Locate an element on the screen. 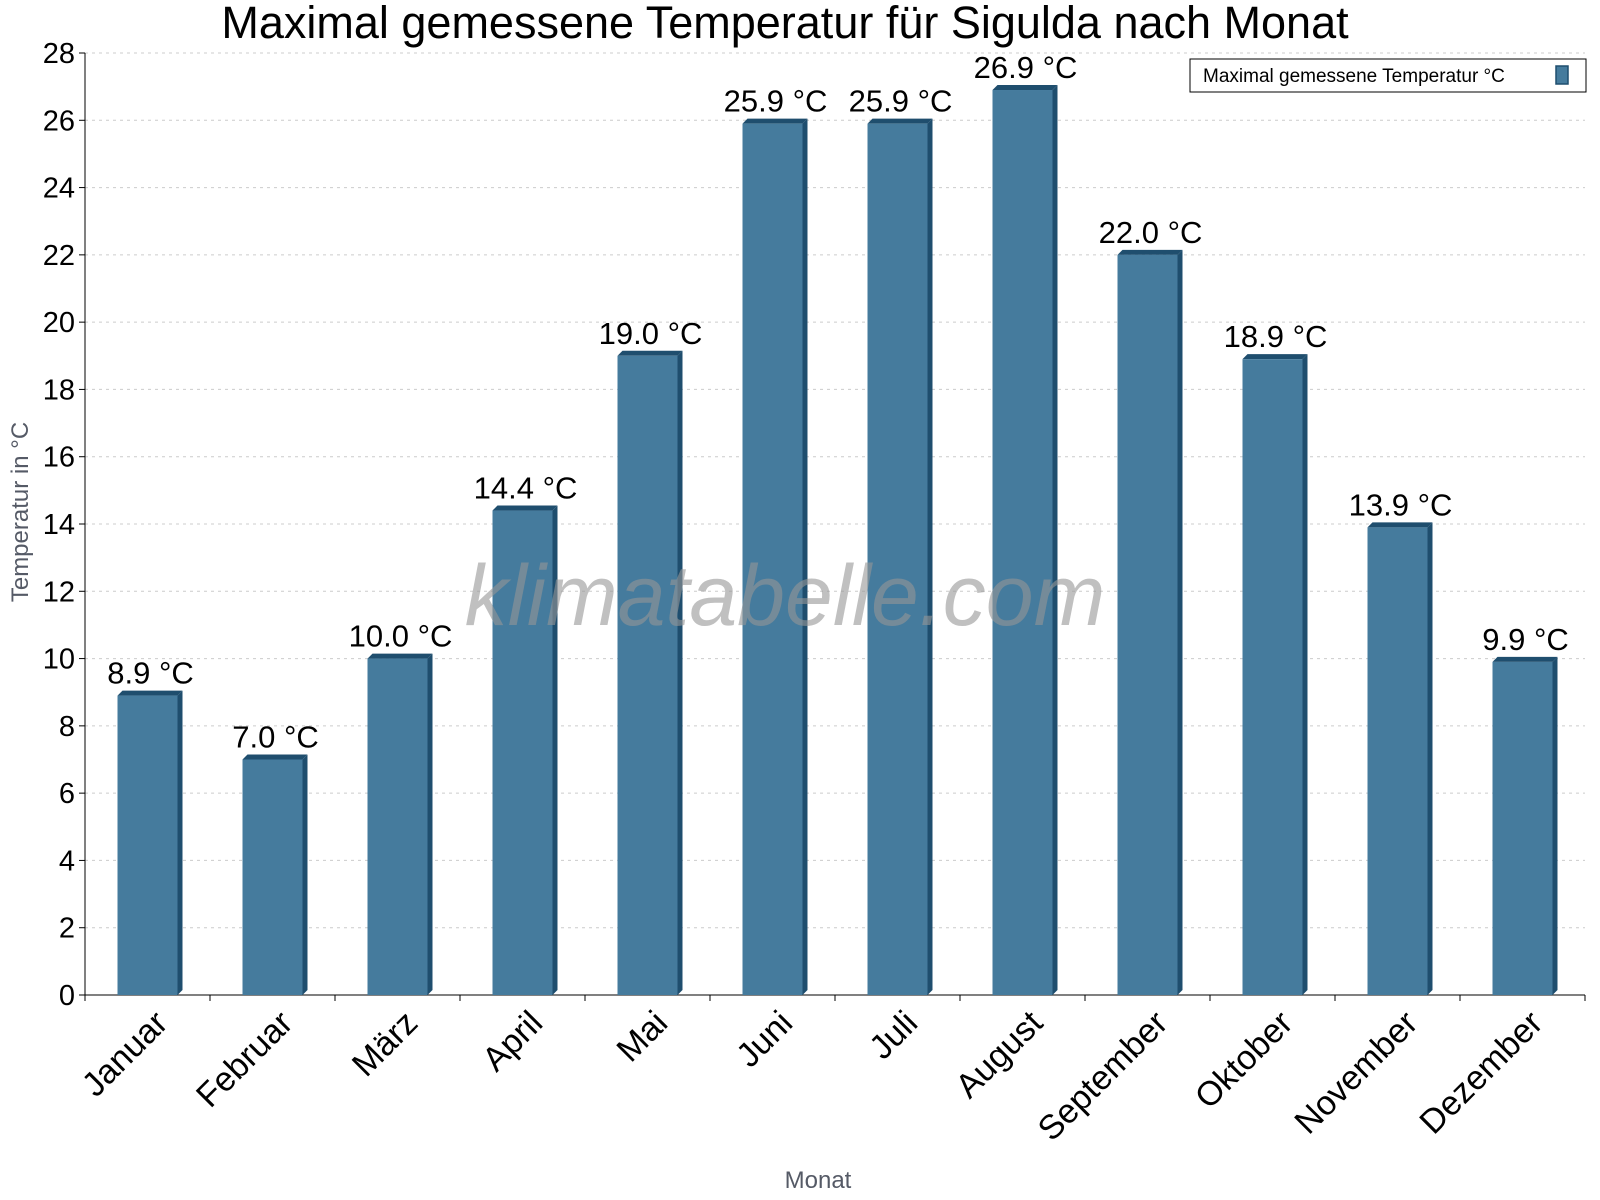  x-tick-label: Juni is located at coordinates (764, 1039).